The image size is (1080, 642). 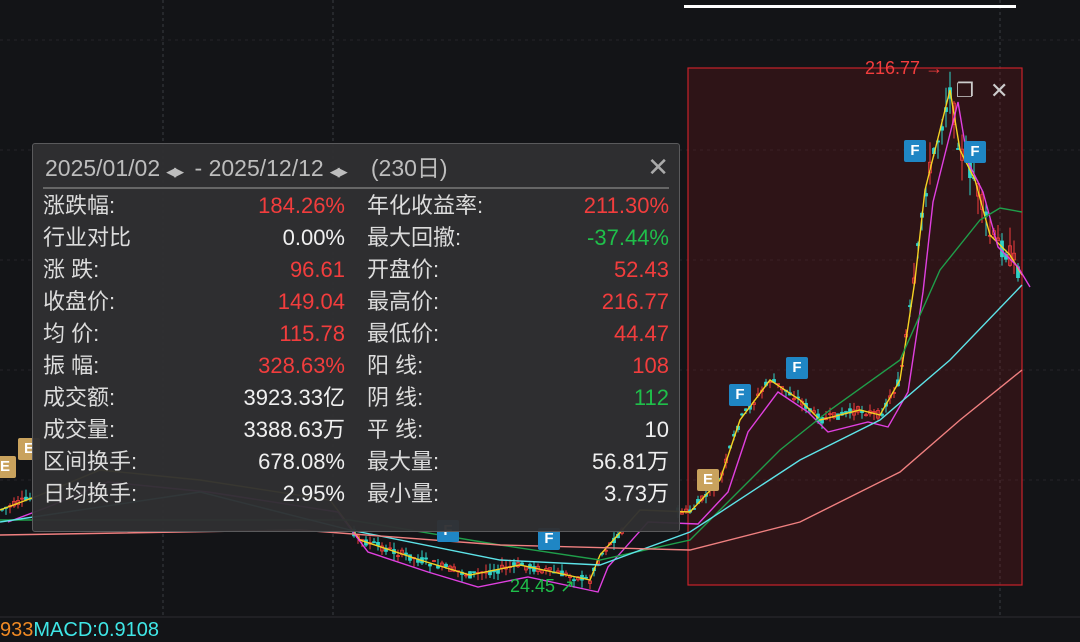 I want to click on stat-label: 均 价:, so click(x=71, y=333).